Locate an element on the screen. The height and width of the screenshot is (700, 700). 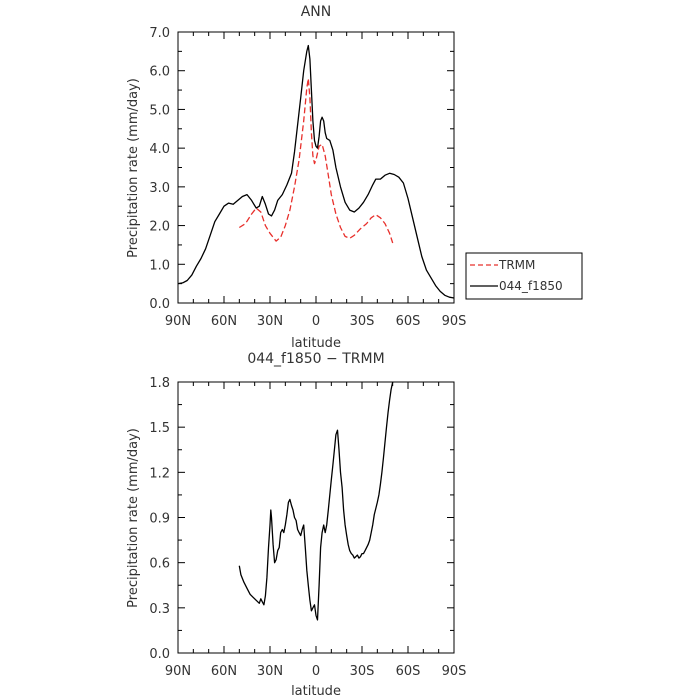
legend: TRMM 044_f1850 is located at coordinates (524, 276).